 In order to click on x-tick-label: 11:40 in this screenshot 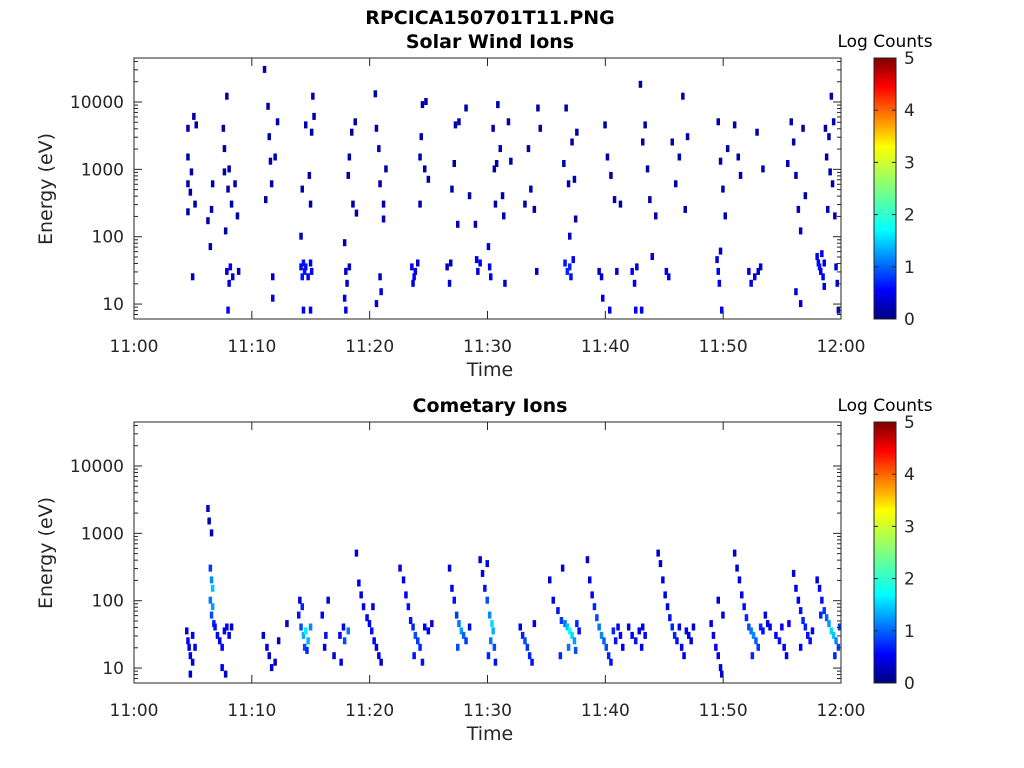, I will do `click(605, 711)`.